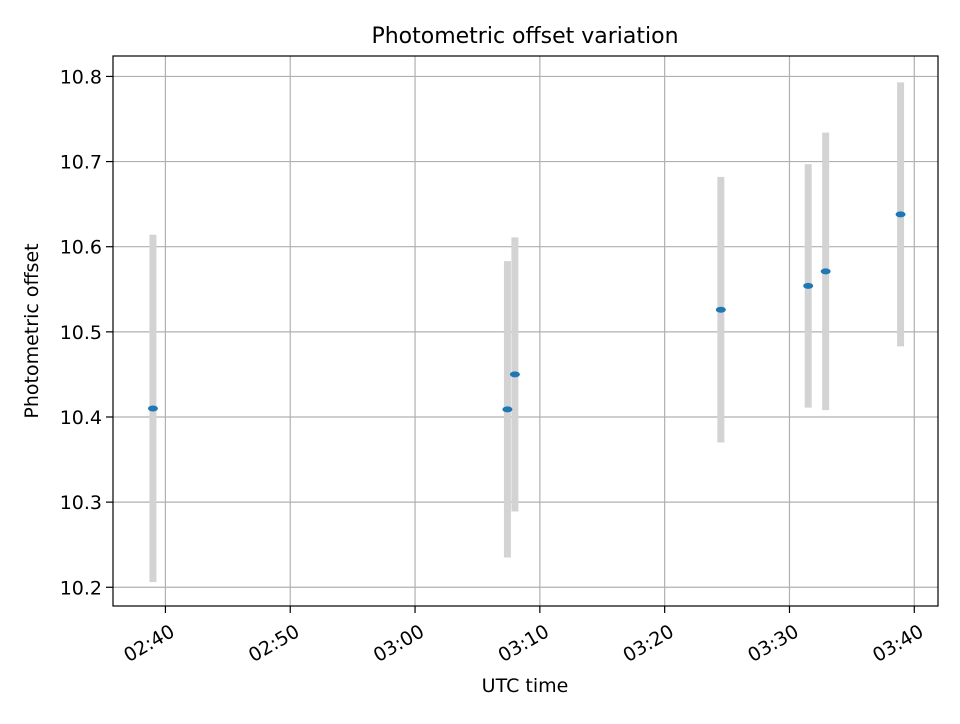 The width and height of the screenshot is (960, 724). What do you see at coordinates (524, 36) in the screenshot?
I see `chart-title: Photometric offset variation` at bounding box center [524, 36].